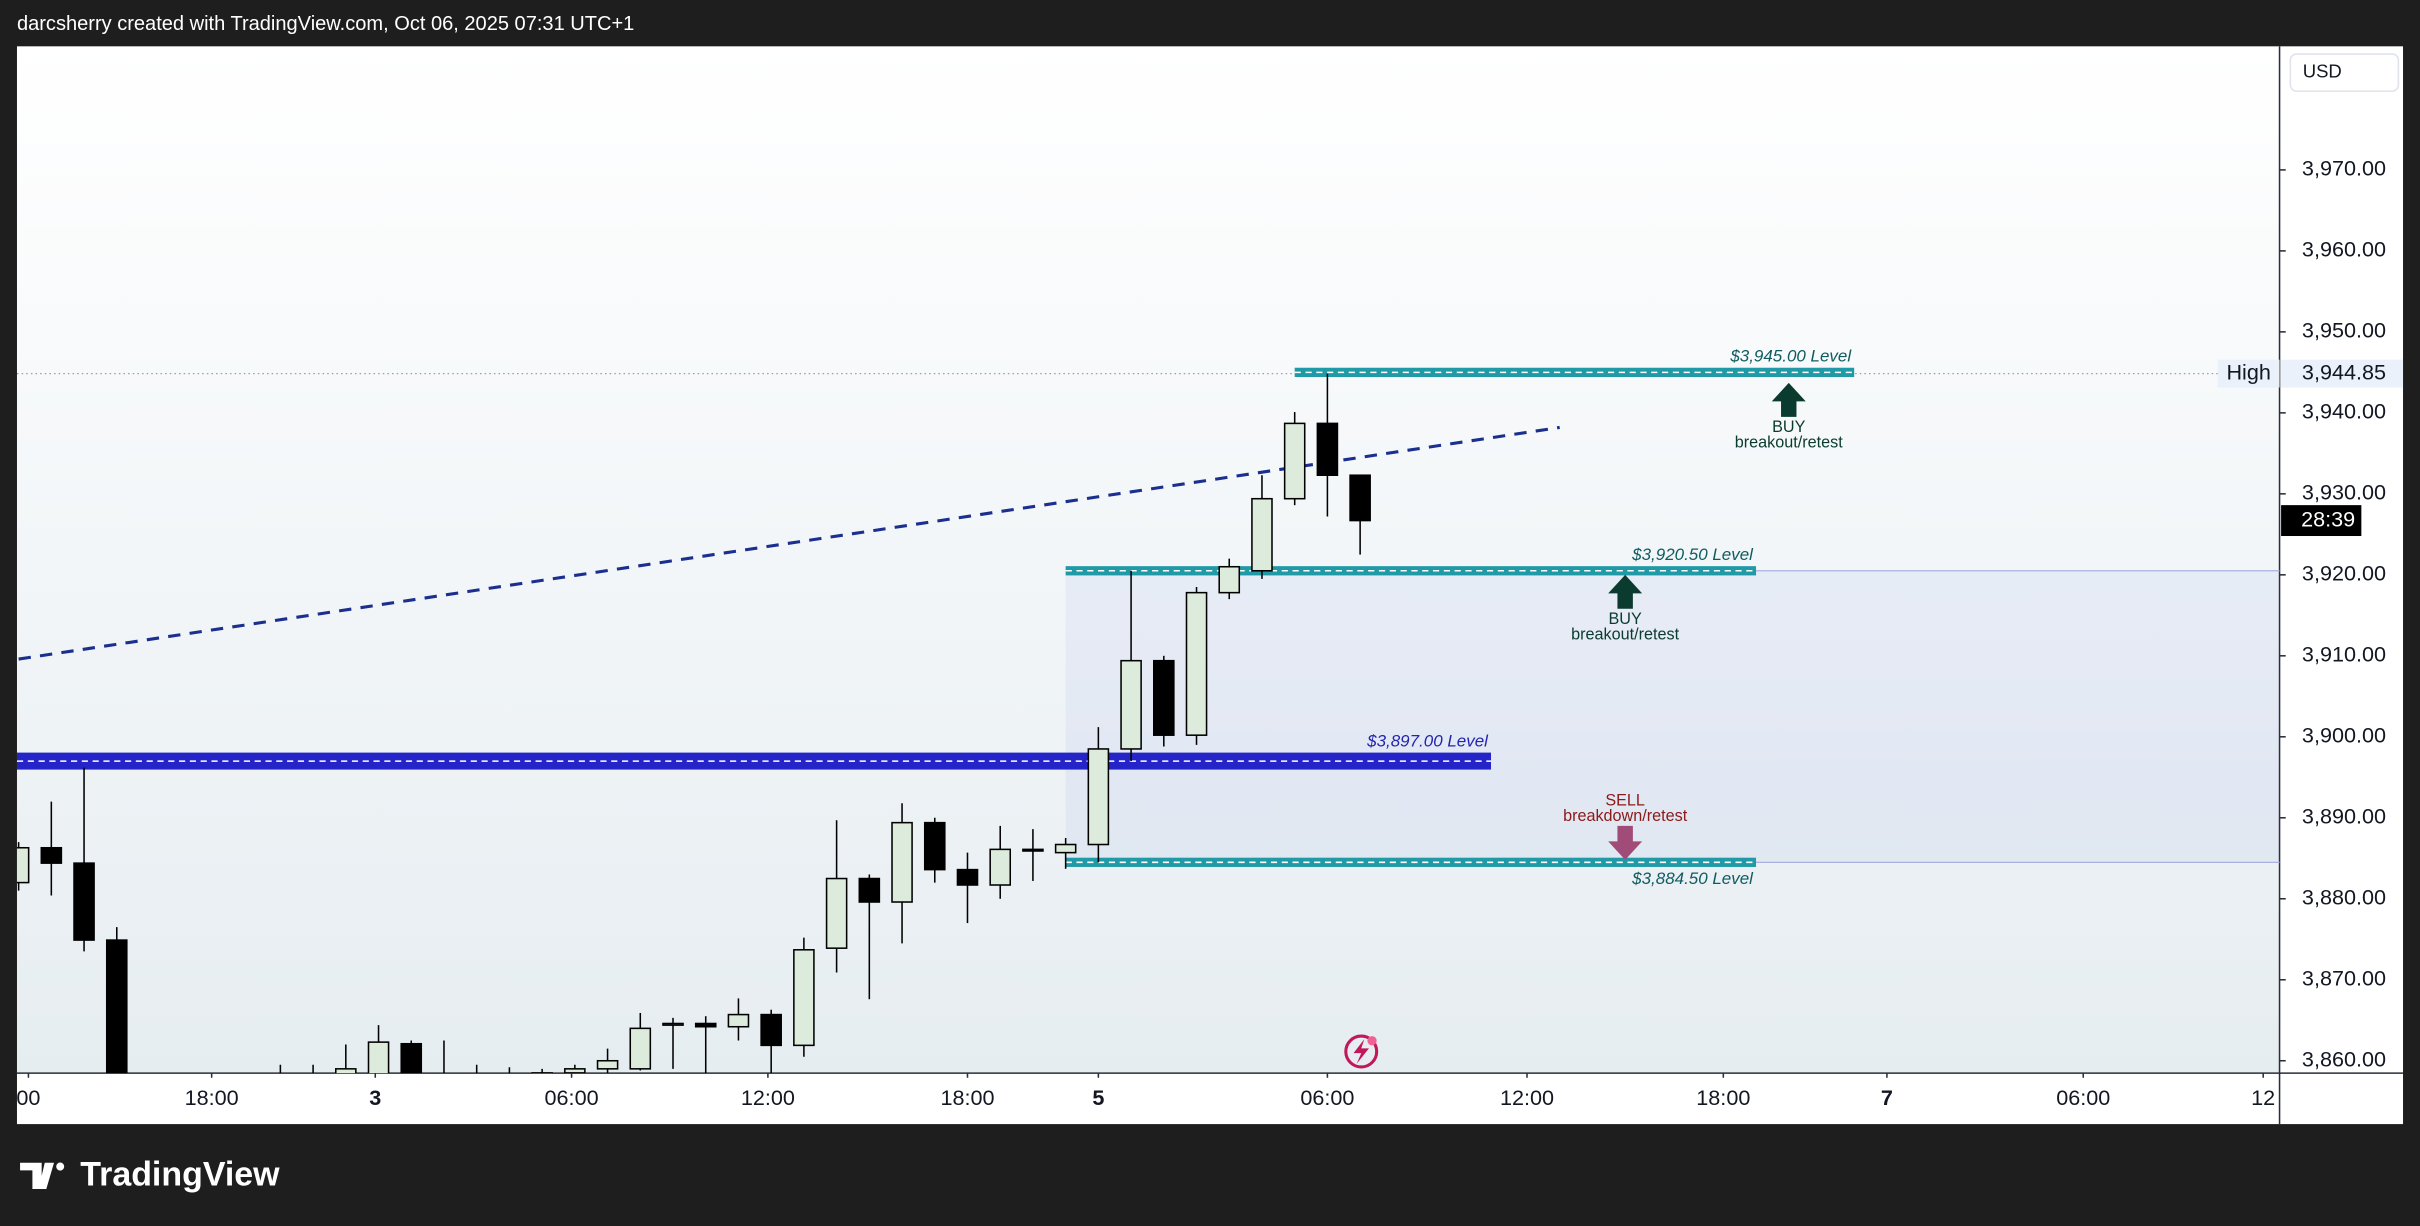 The height and width of the screenshot is (1226, 2420). I want to click on footer-logo-text: TradingView, so click(180, 1175).